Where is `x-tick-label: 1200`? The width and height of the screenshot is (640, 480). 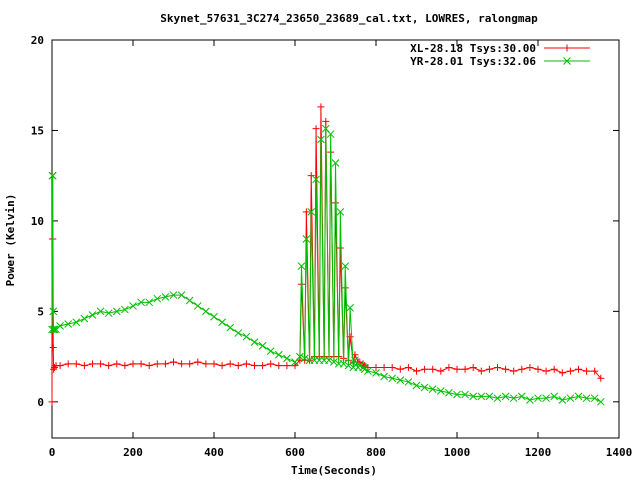 x-tick-label: 1200 is located at coordinates (538, 452).